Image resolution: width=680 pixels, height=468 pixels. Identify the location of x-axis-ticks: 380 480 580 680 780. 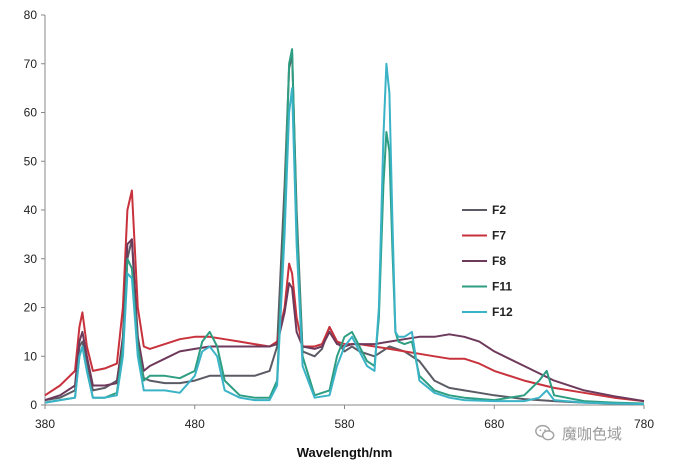
(344, 418).